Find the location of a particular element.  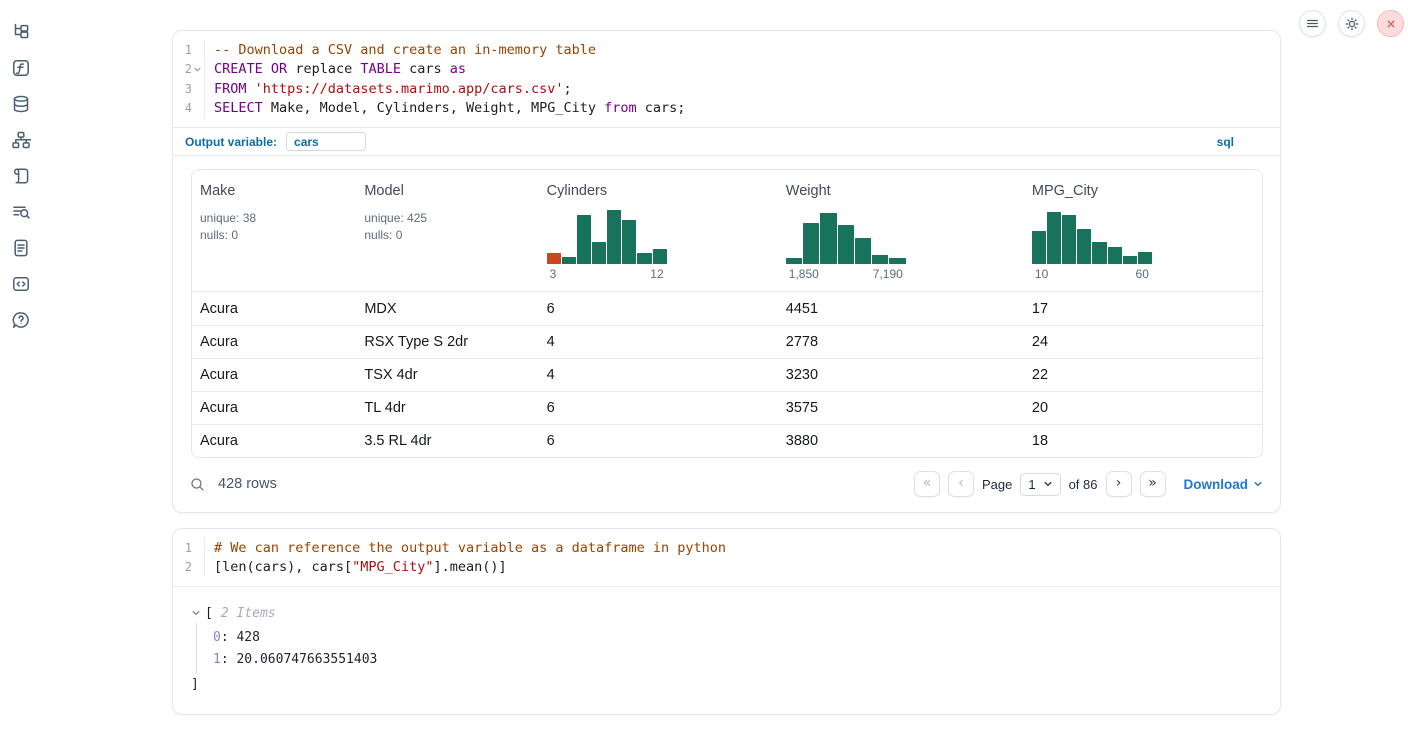

table-cell: 22 is located at coordinates (1040, 375).